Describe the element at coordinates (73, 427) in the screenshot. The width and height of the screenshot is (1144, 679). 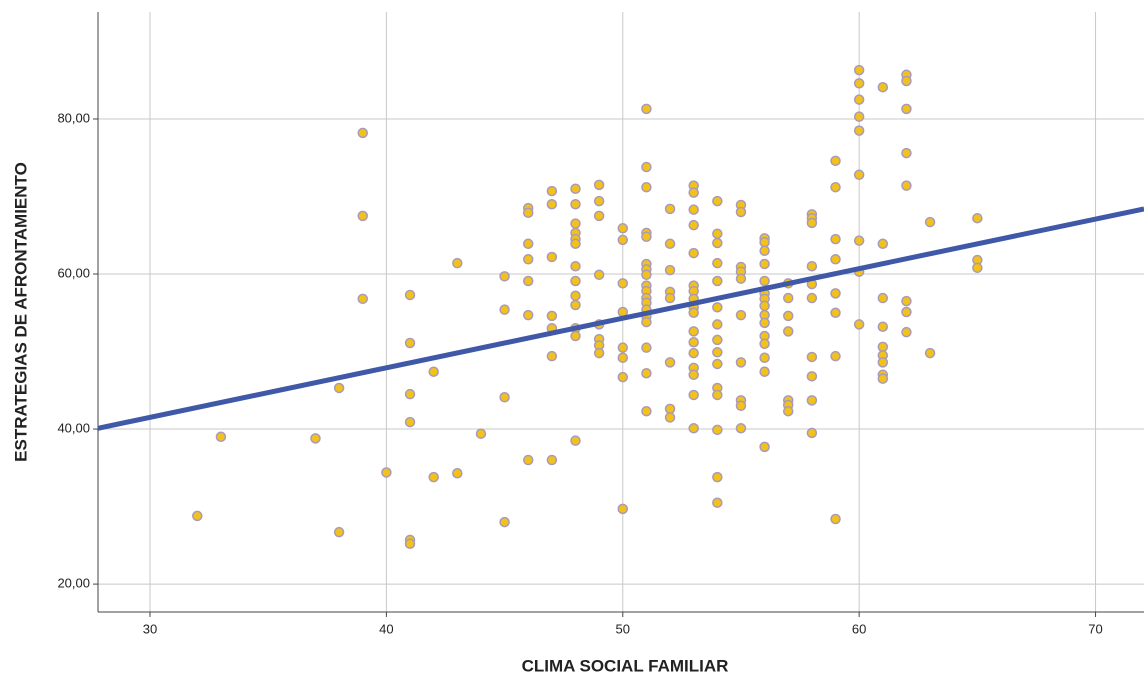
I see `y-tick-label: 40,00` at that location.